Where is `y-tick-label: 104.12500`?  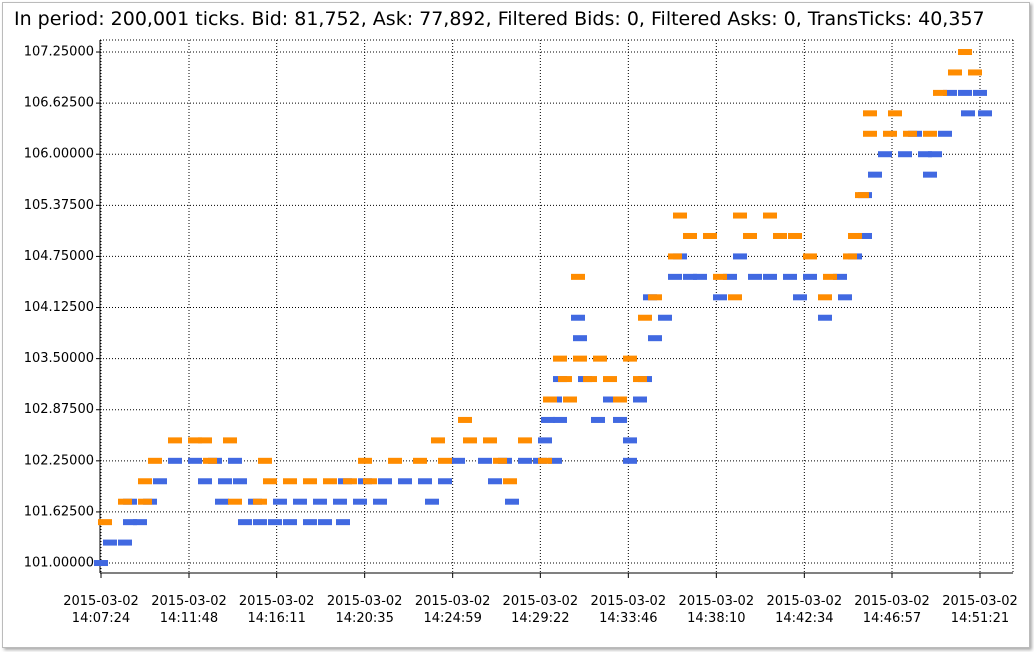
y-tick-label: 104.12500 is located at coordinates (59, 307).